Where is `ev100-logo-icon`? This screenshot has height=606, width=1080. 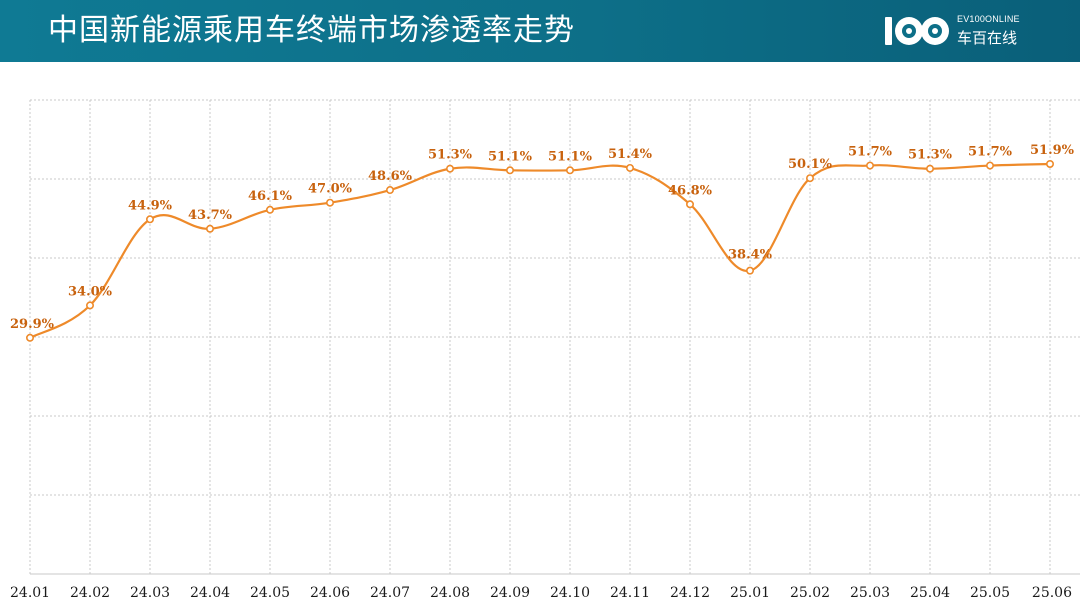 ev100-logo-icon is located at coordinates (917, 31).